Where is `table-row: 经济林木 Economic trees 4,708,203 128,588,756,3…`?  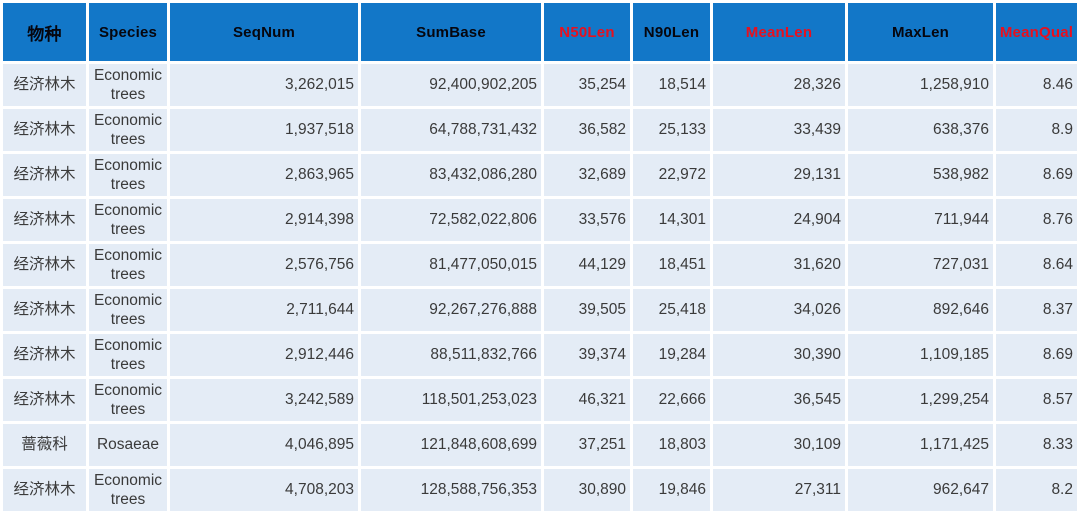 table-row: 经济林木 Economic trees 4,708,203 128,588,756,3… is located at coordinates (540, 490).